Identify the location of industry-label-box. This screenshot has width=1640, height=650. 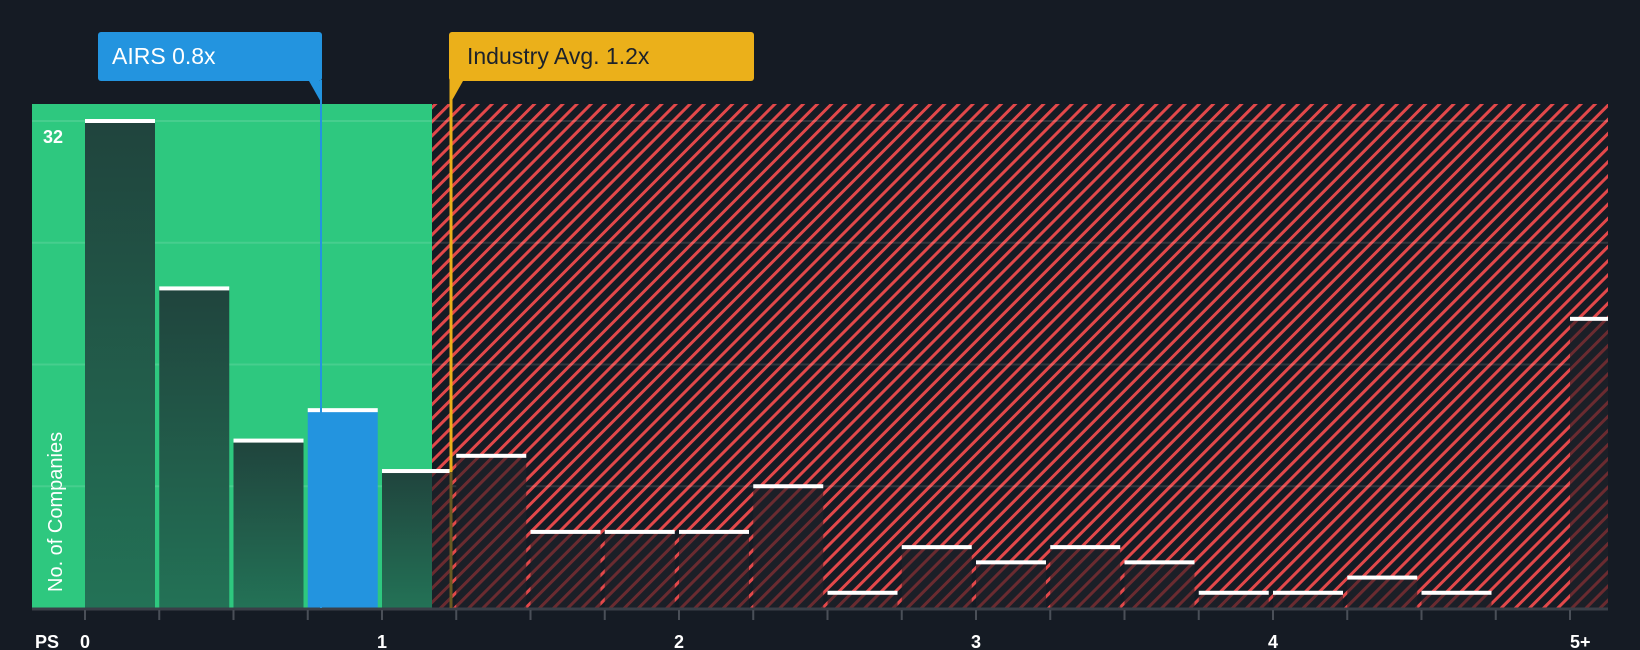
(601, 56).